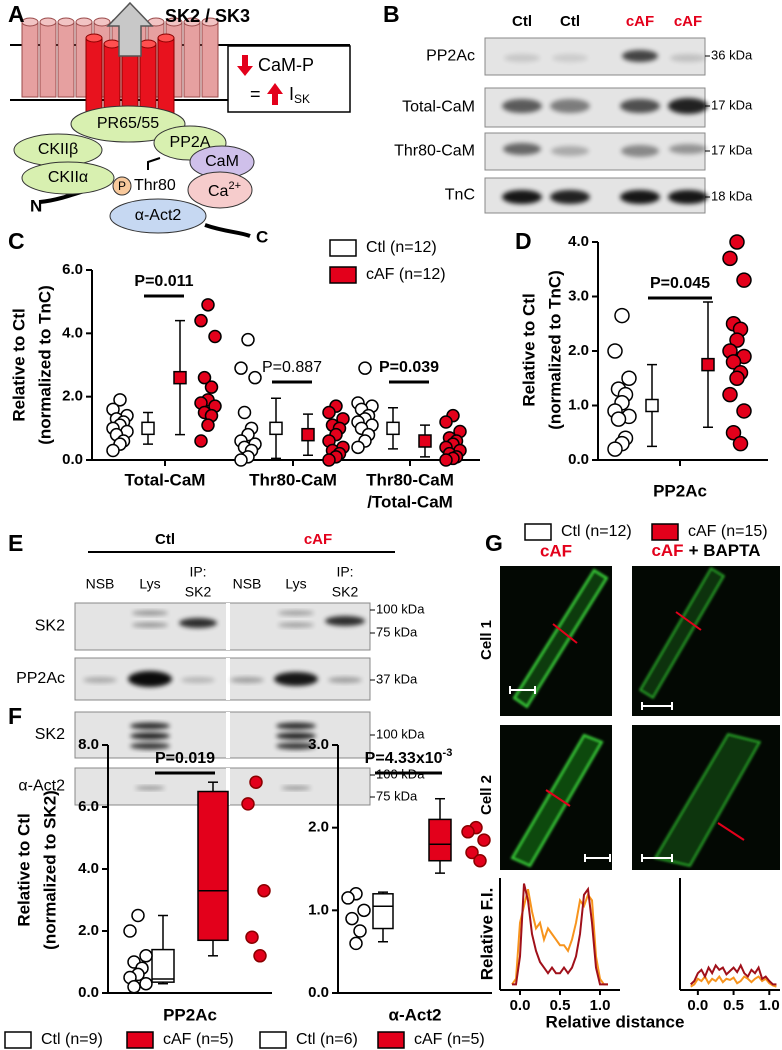 This screenshot has height=1050, width=782. What do you see at coordinates (448, 753) in the screenshot?
I see `p-value-exponent: -3` at bounding box center [448, 753].